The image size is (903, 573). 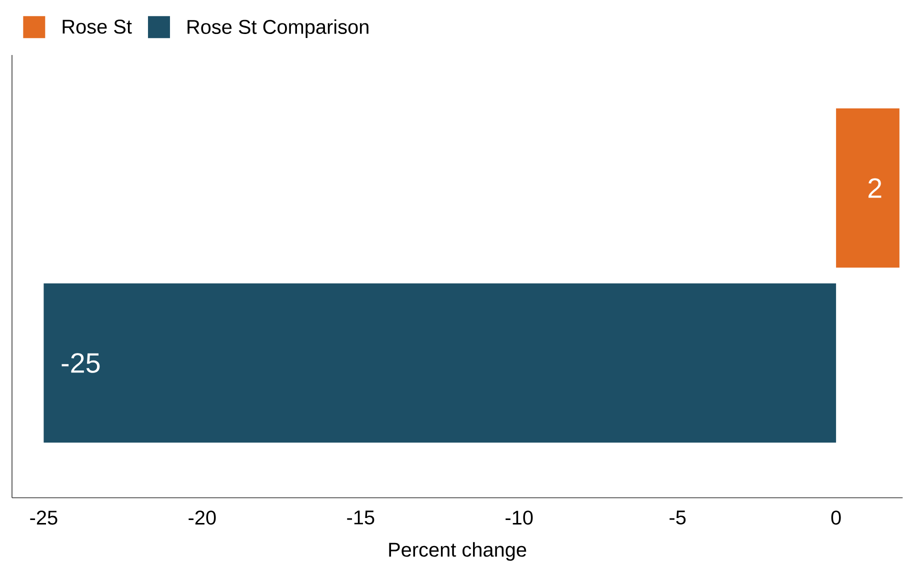 What do you see at coordinates (836, 517) in the screenshot?
I see `x-tick-label: 0` at bounding box center [836, 517].